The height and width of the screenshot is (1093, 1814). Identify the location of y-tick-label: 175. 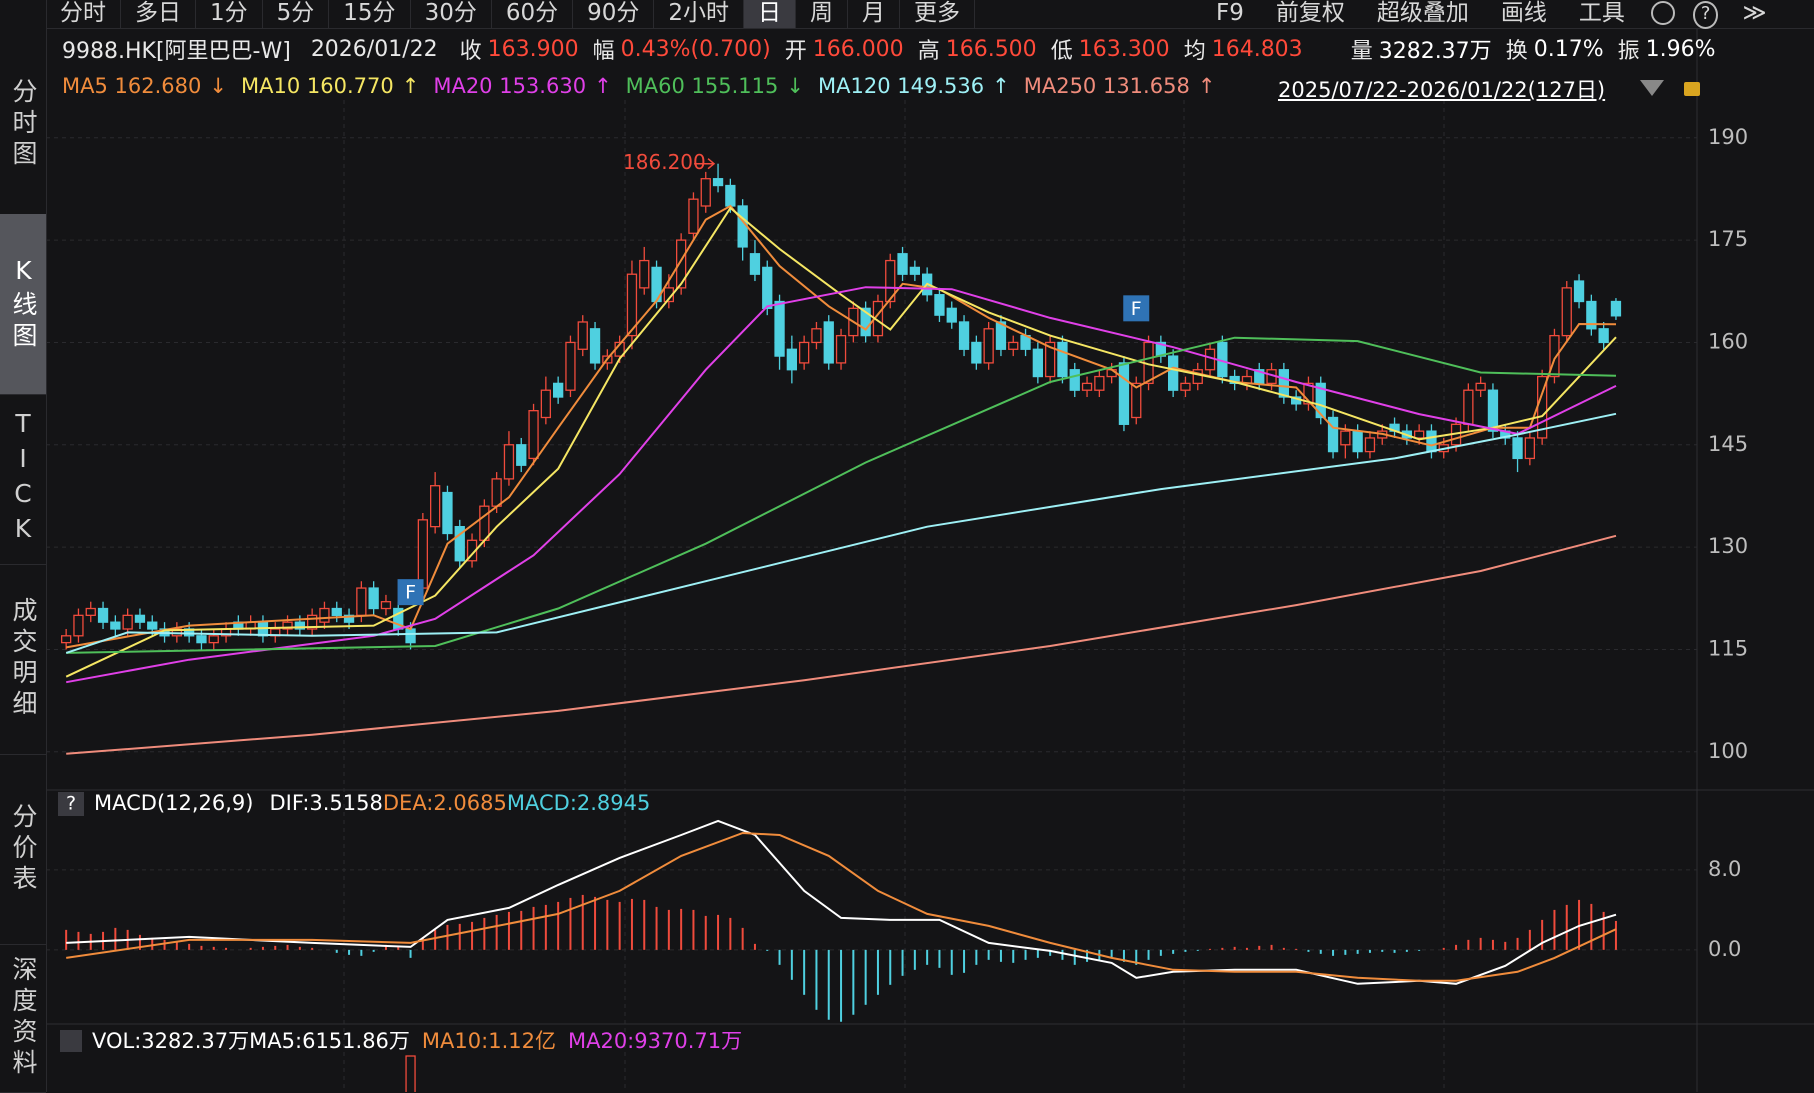
(1728, 239).